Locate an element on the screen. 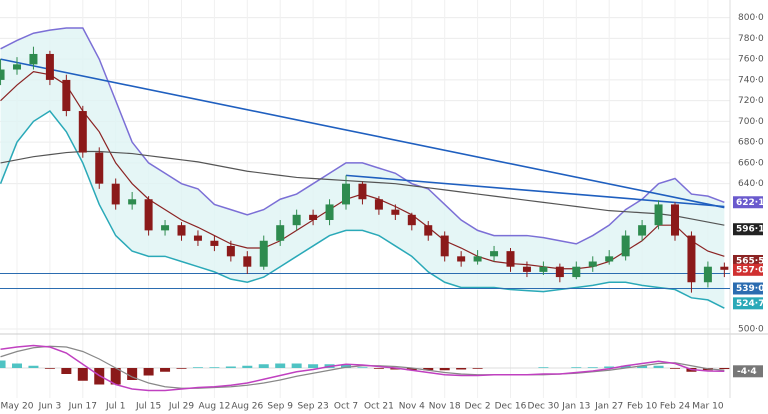  trendline is located at coordinates (535, 191).